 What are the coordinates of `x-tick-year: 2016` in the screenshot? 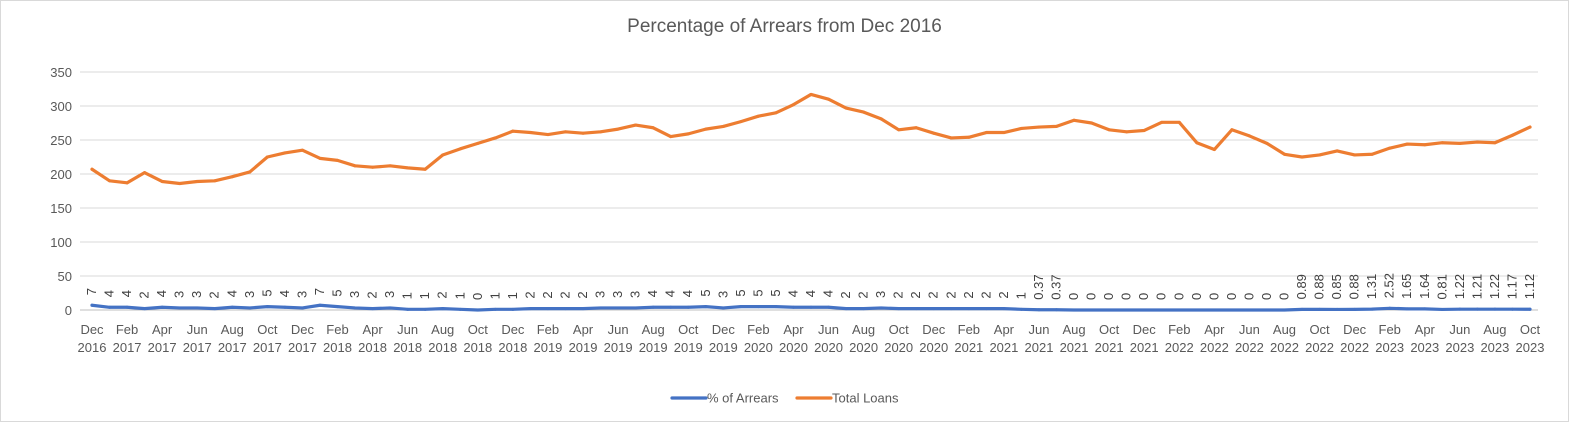 It's located at (92, 347).